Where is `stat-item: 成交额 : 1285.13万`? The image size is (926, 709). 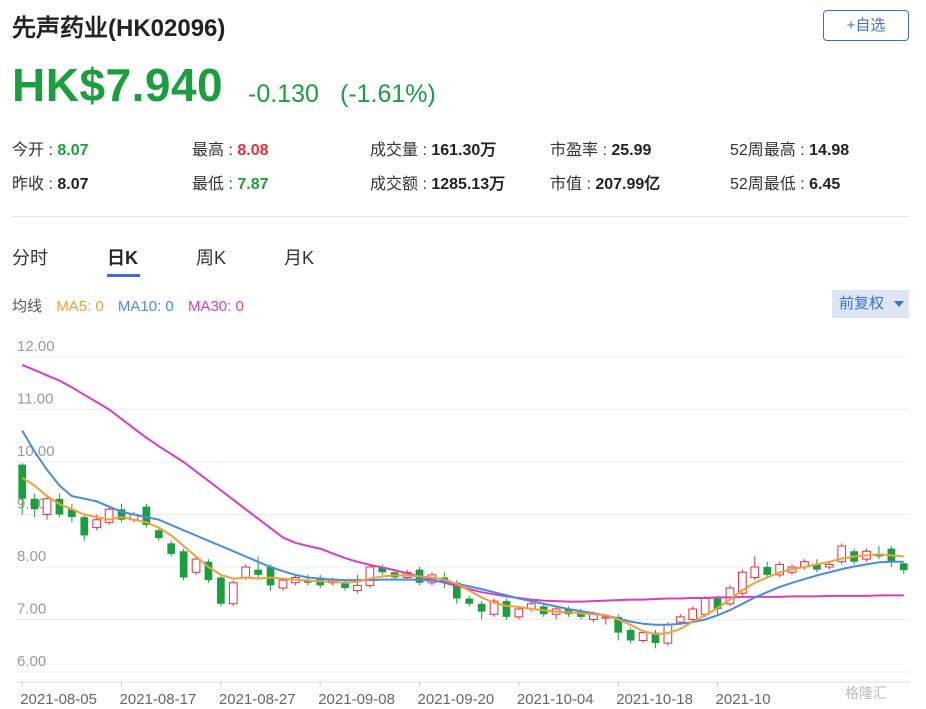 stat-item: 成交额 : 1285.13万 is located at coordinates (437, 182).